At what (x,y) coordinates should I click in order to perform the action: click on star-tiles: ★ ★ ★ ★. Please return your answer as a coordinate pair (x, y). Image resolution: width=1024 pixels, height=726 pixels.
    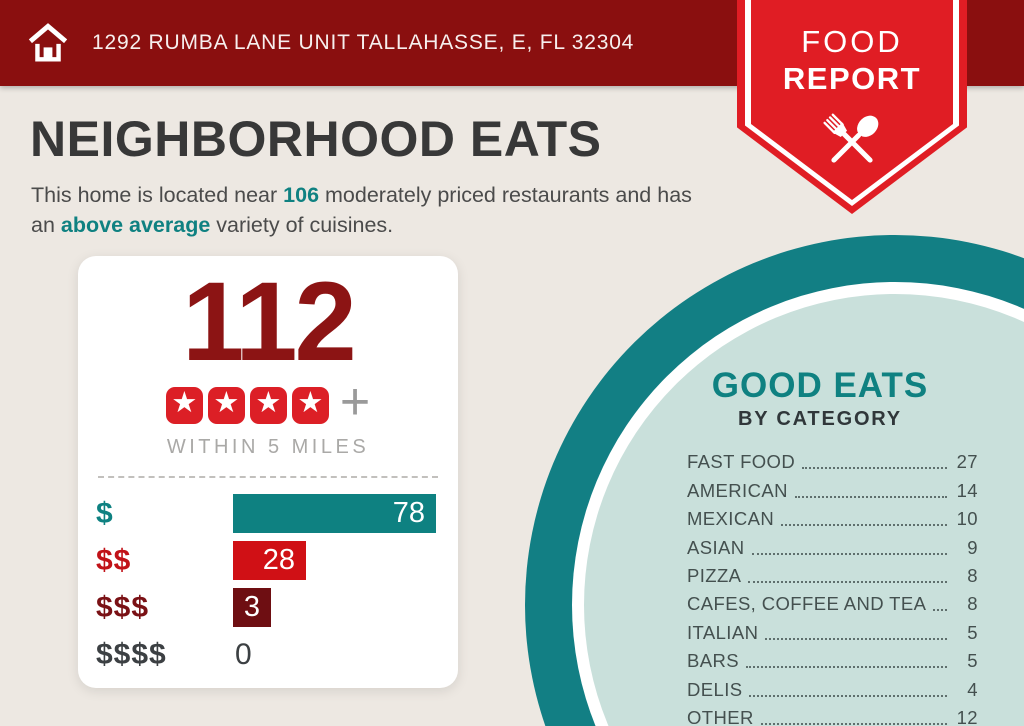
    Looking at the image, I should click on (247, 405).